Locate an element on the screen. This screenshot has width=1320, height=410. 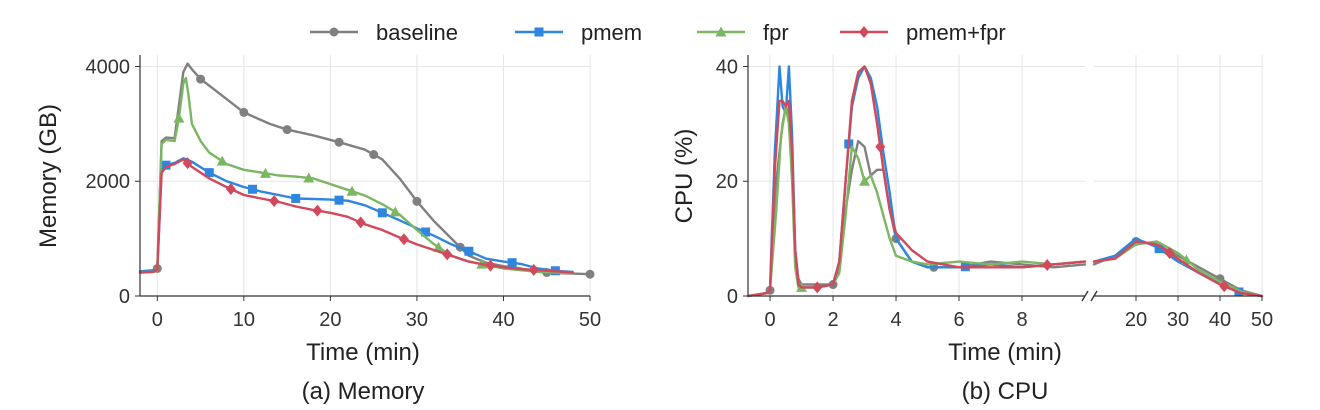
cpu-line-right-pmem-fpr is located at coordinates (1178, 269).